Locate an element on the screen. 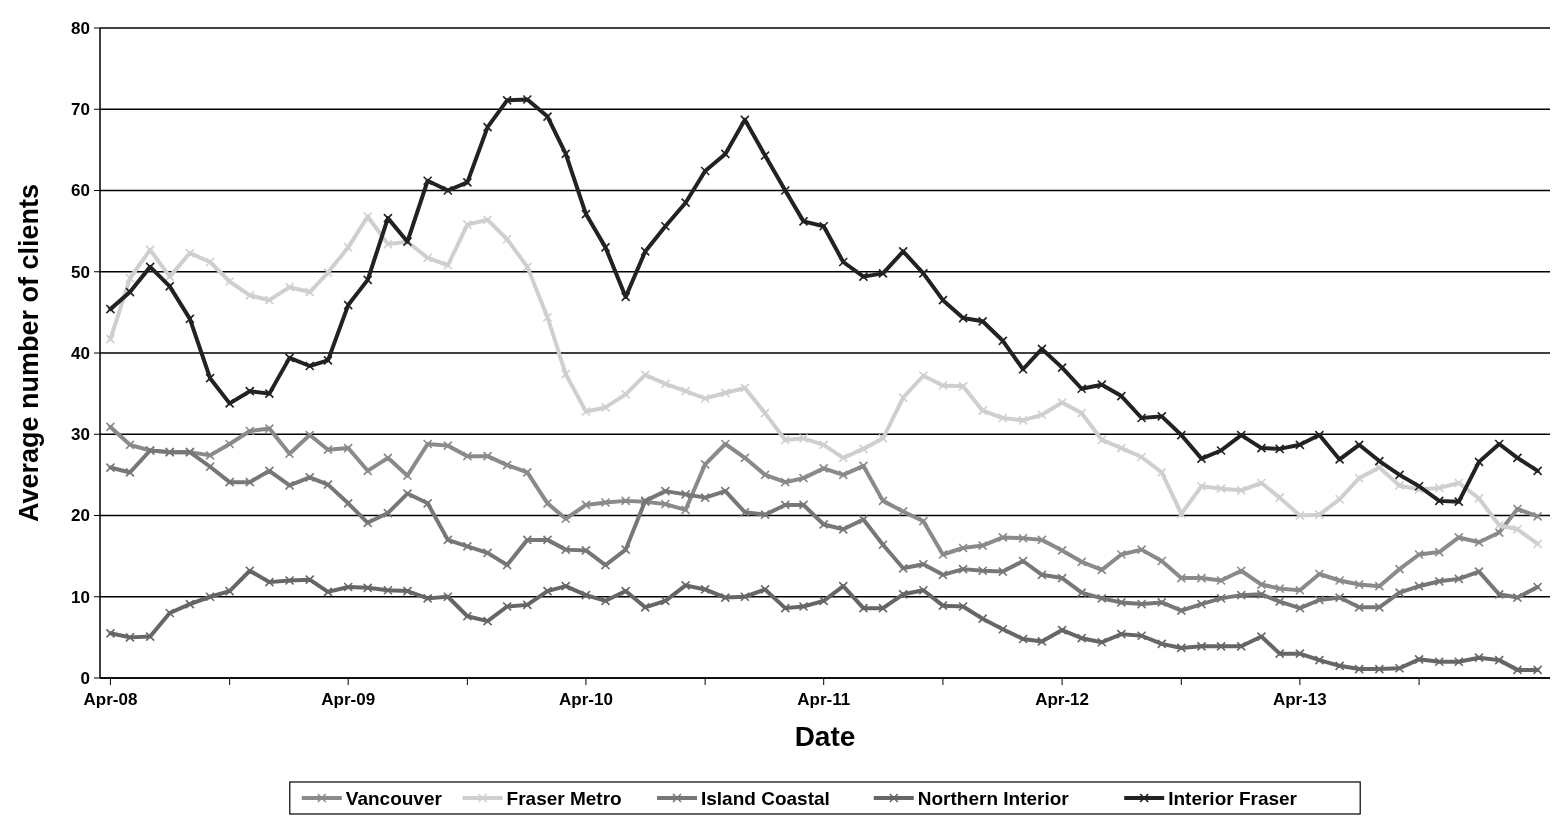 This screenshot has height=825, width=1566. y-tick-label: 70 is located at coordinates (80, 110).